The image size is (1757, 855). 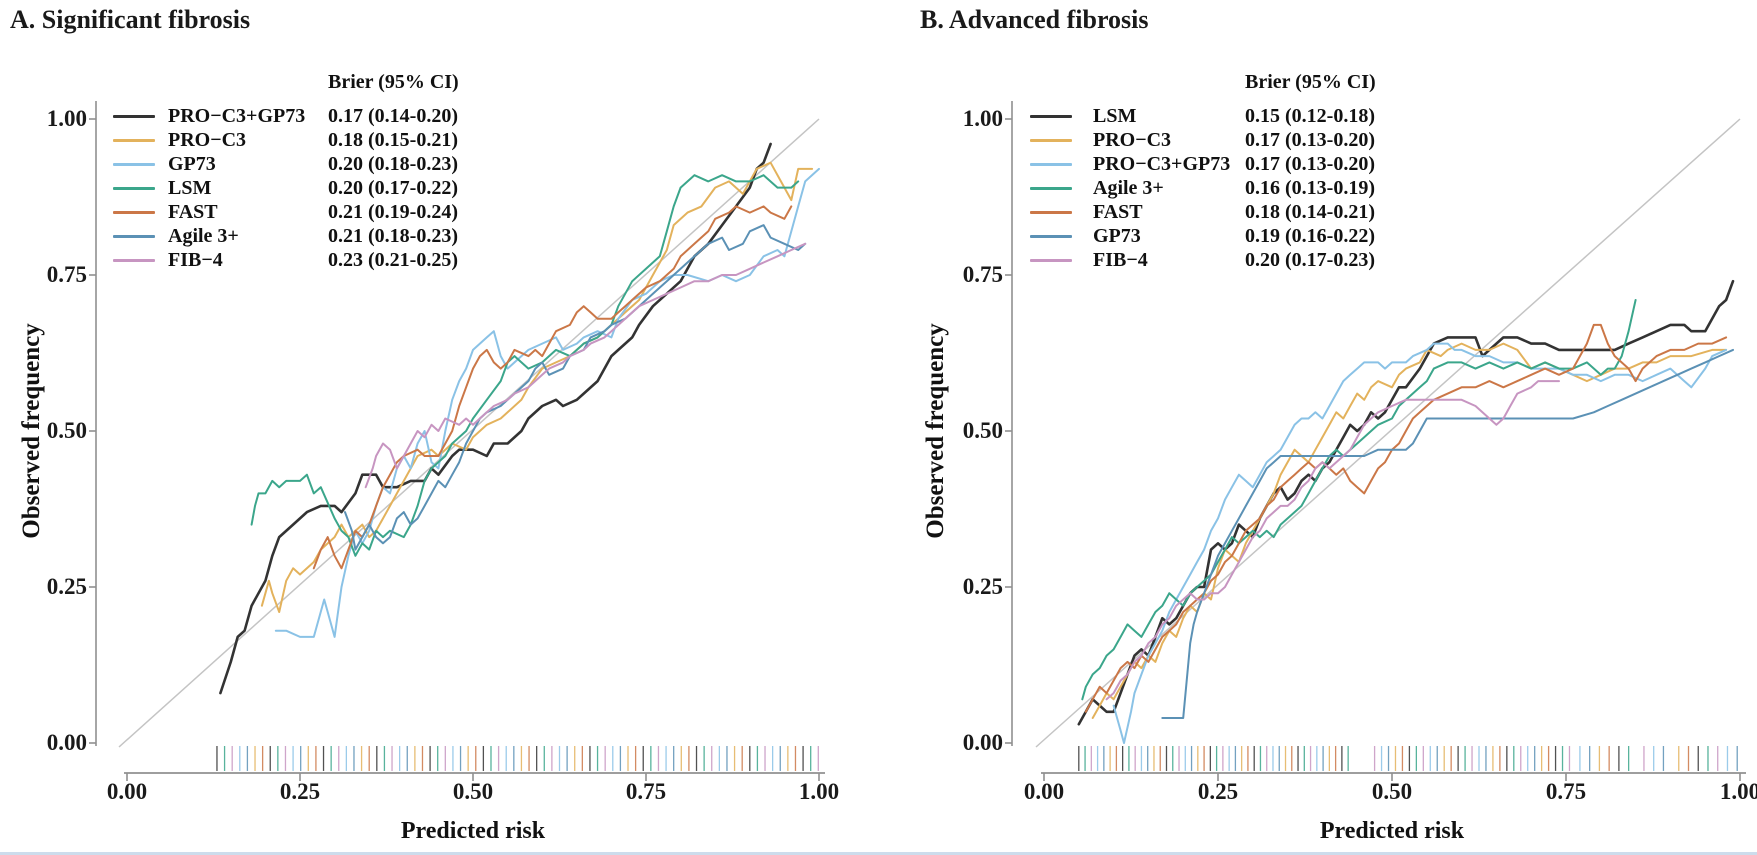 What do you see at coordinates (1310, 116) in the screenshot?
I see `legend-brier-value: 0.15 (0.12-0.18)` at bounding box center [1310, 116].